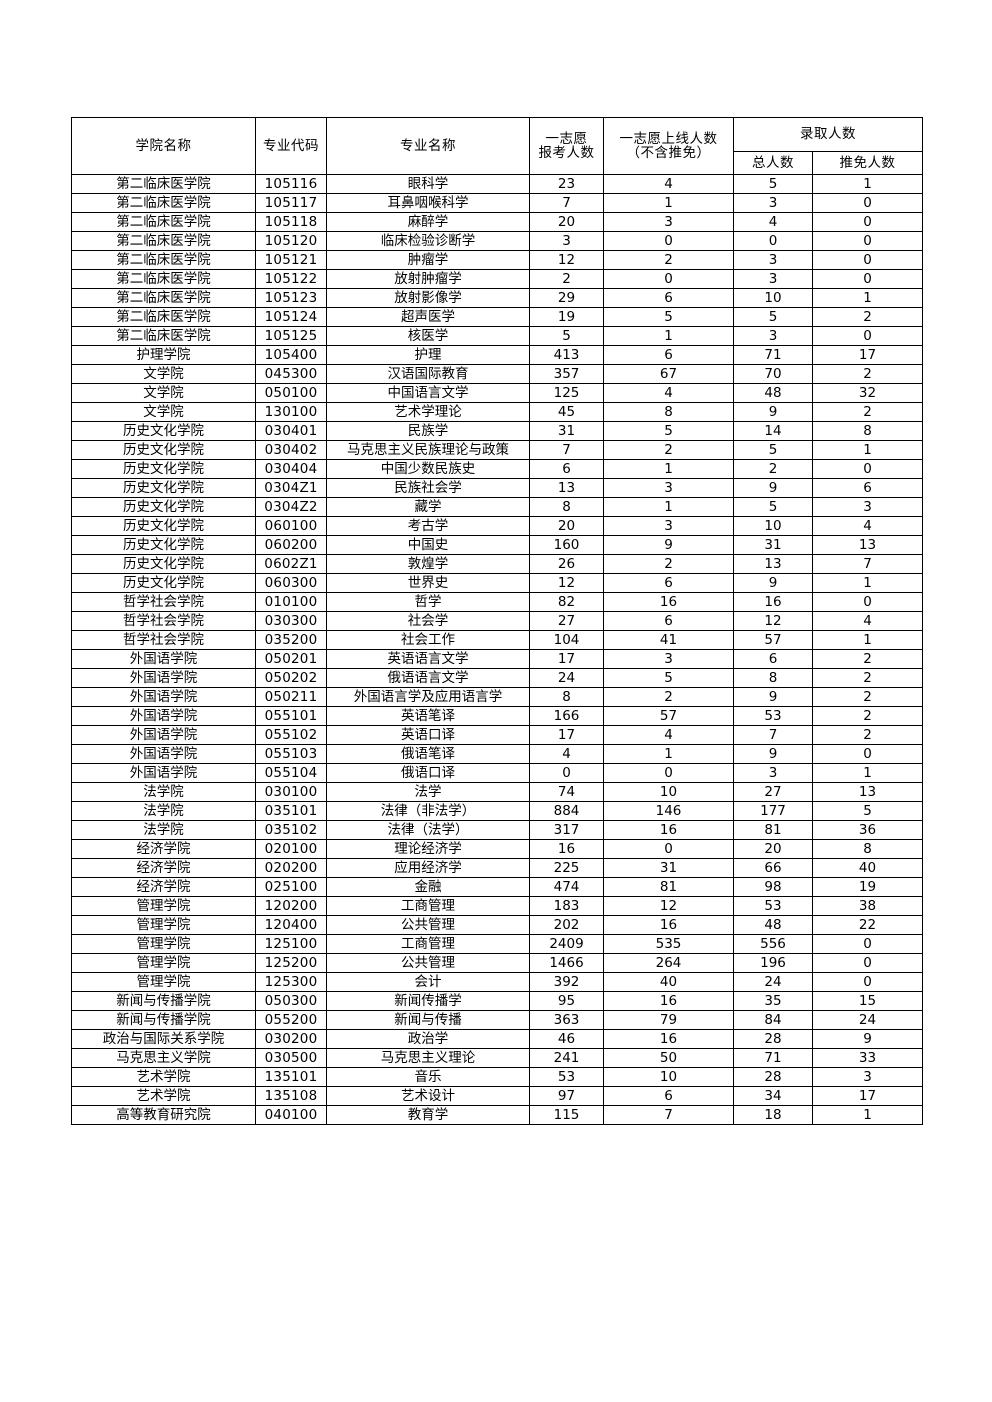 This screenshot has width=992, height=1402. What do you see at coordinates (867, 1001) in the screenshot?
I see `cell-admitted-recommended: 15` at bounding box center [867, 1001].